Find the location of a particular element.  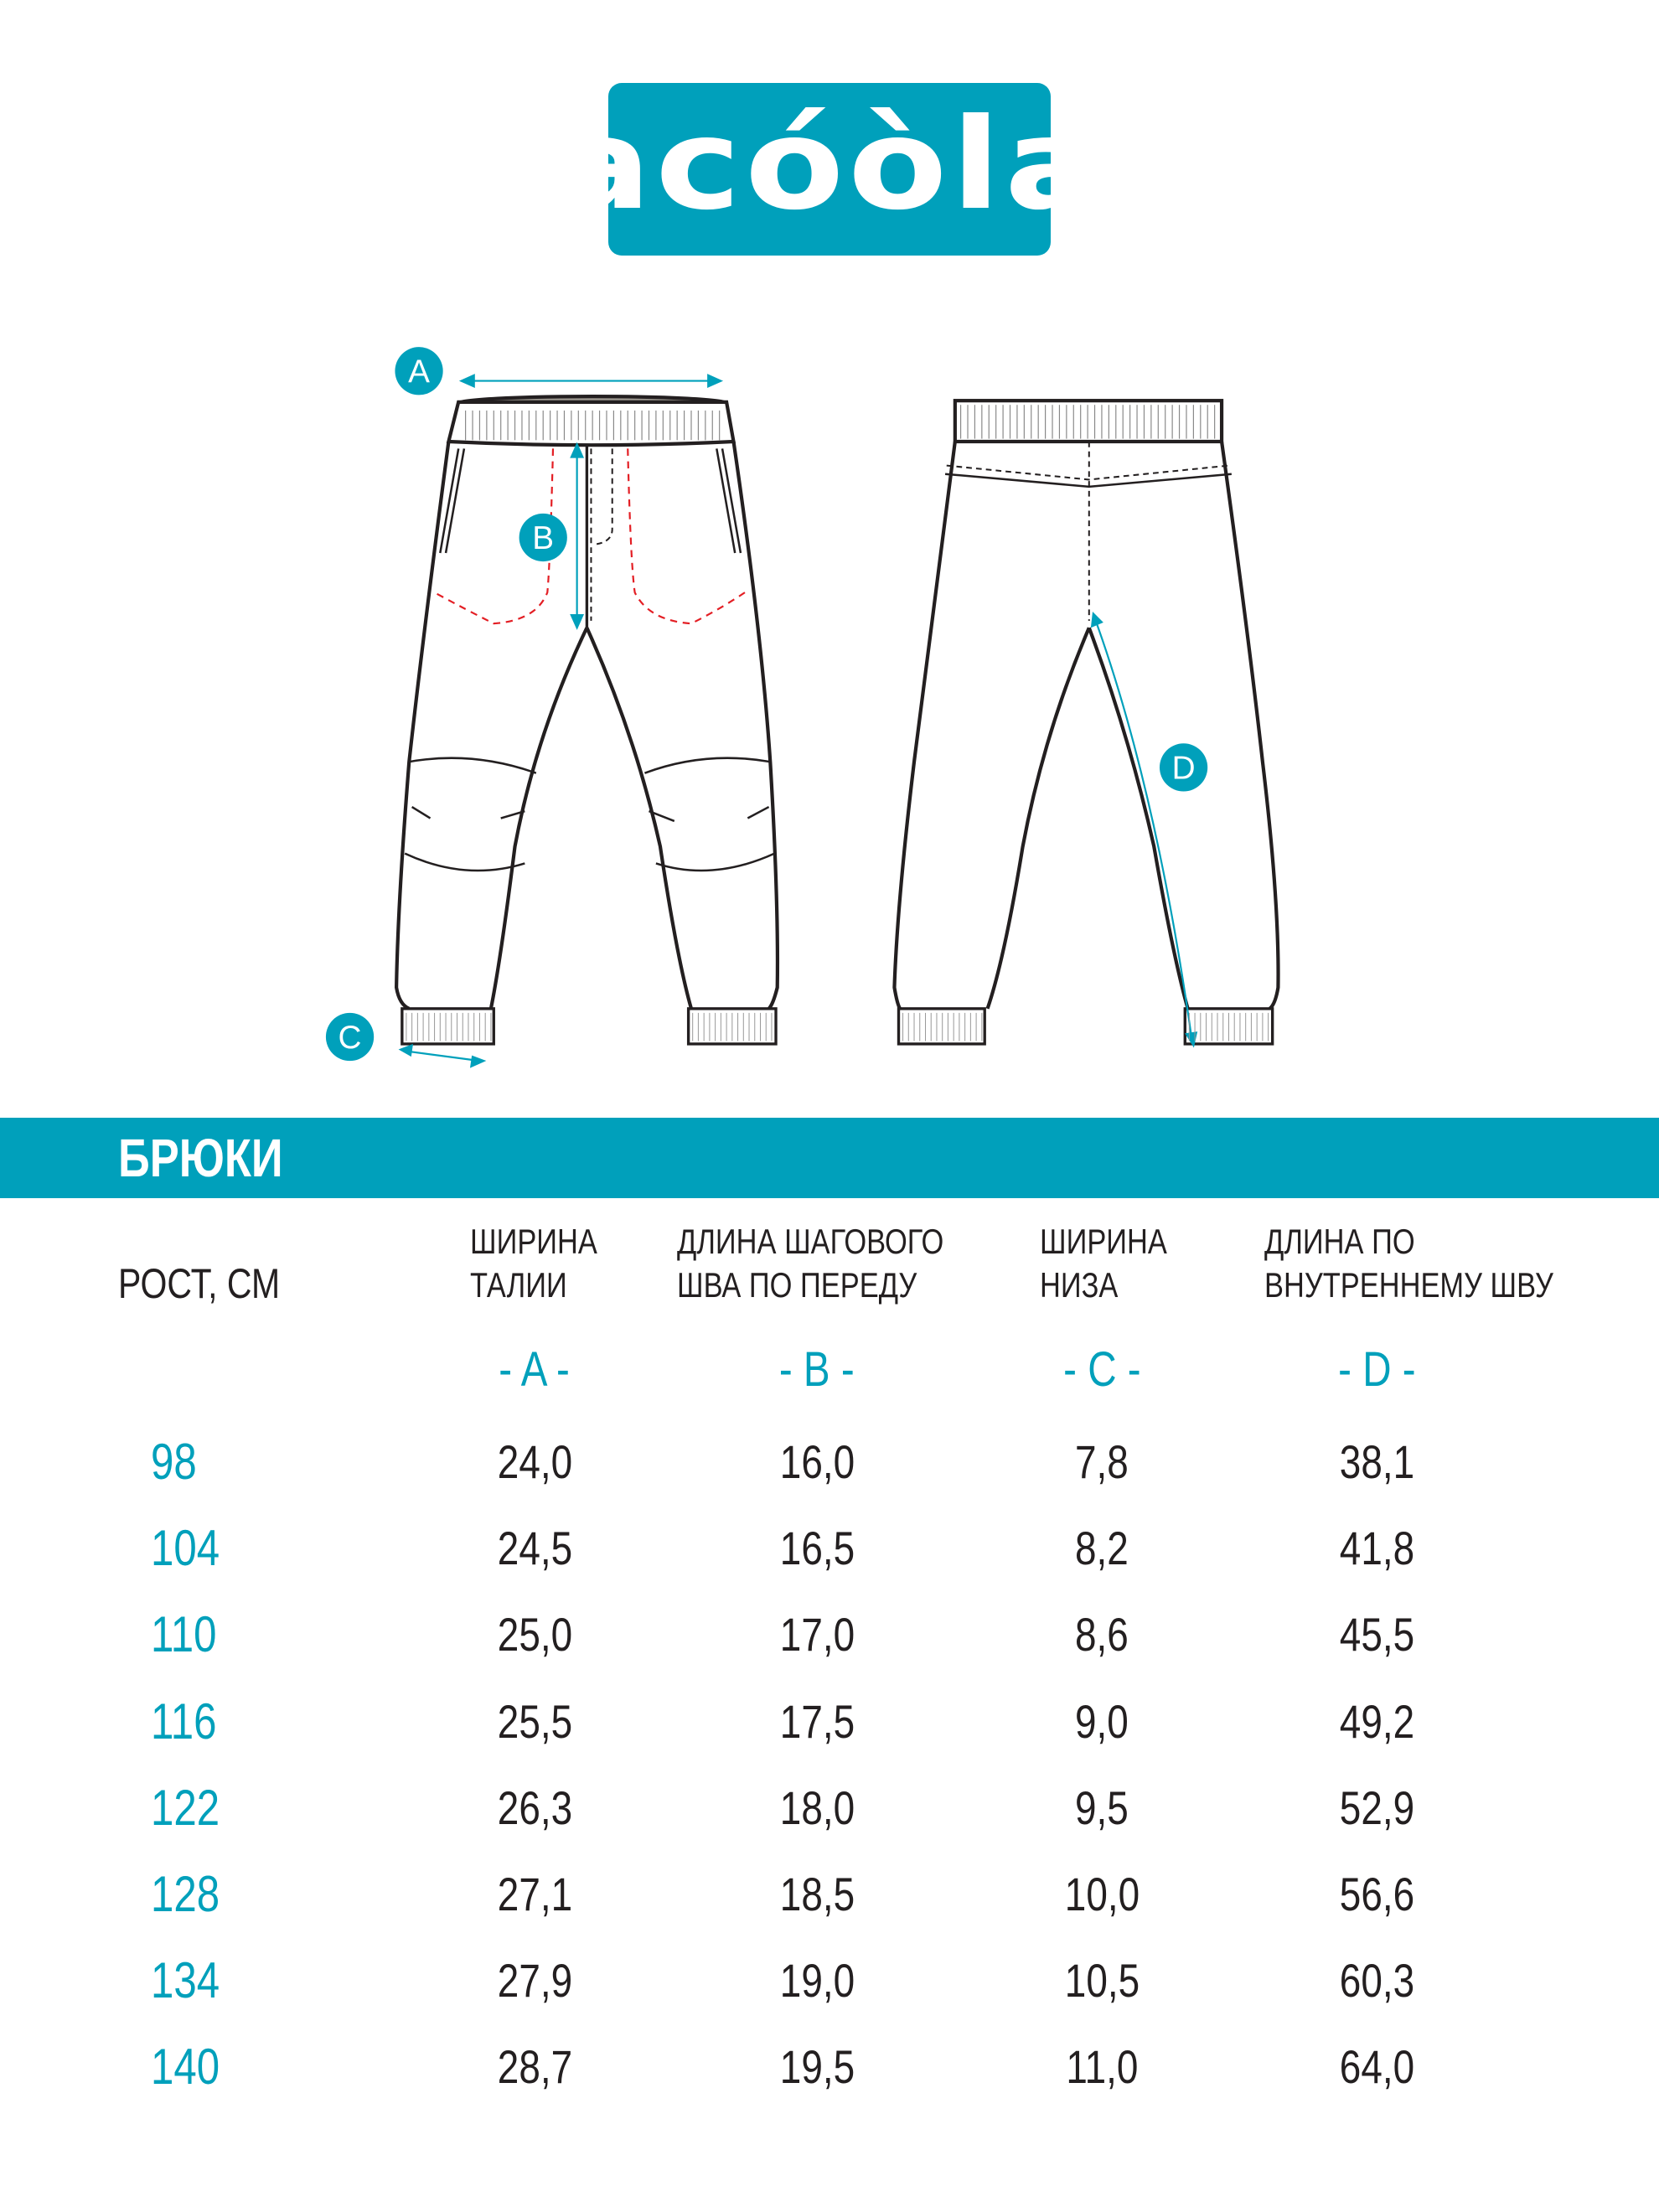

column-letter-text: - A - is located at coordinates (535, 1369).